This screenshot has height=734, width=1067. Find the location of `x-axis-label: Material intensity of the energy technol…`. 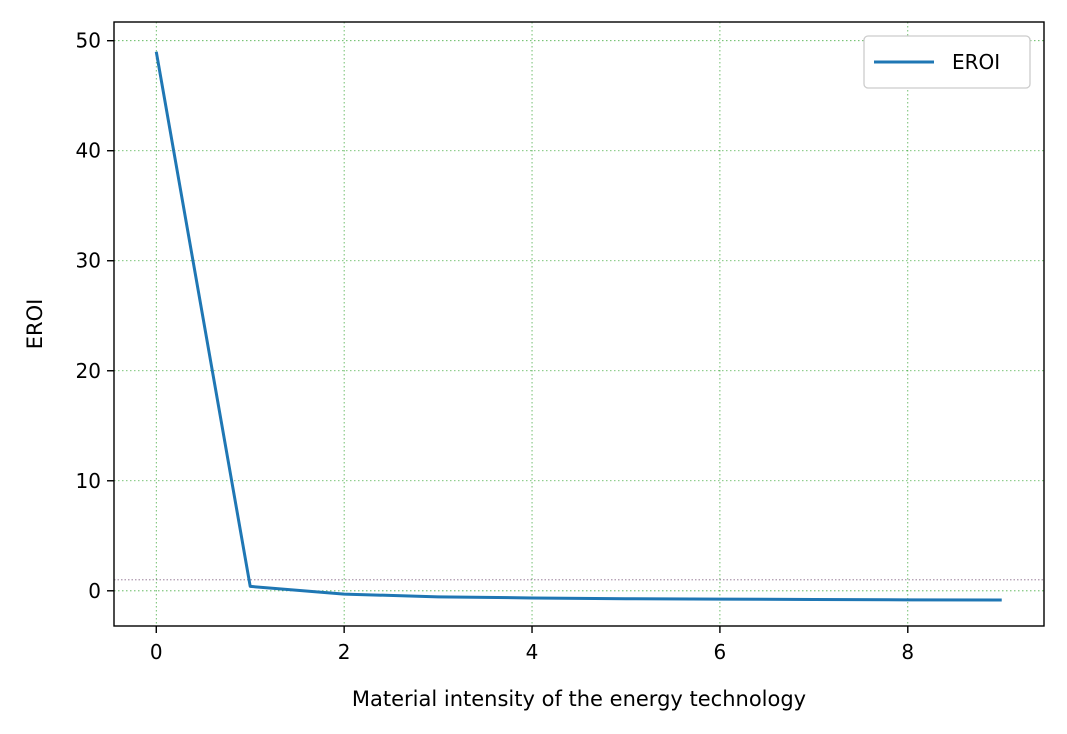

x-axis-label: Material intensity of the energy technol… is located at coordinates (579, 699).